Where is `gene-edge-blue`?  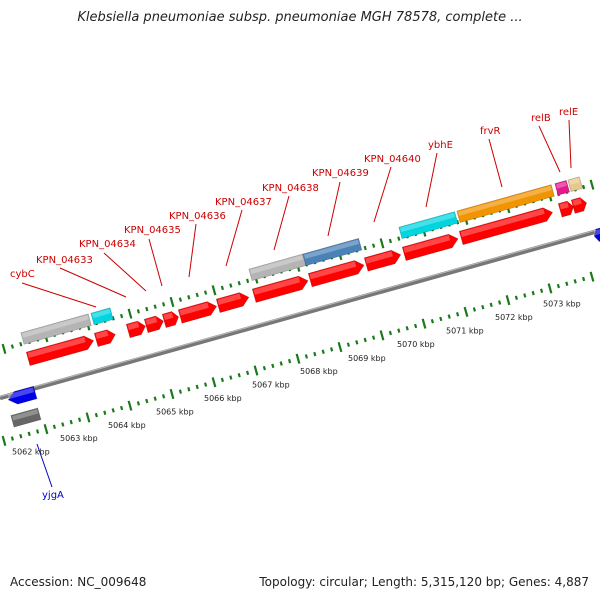
gene-edge-blue is located at coordinates (596, 234).